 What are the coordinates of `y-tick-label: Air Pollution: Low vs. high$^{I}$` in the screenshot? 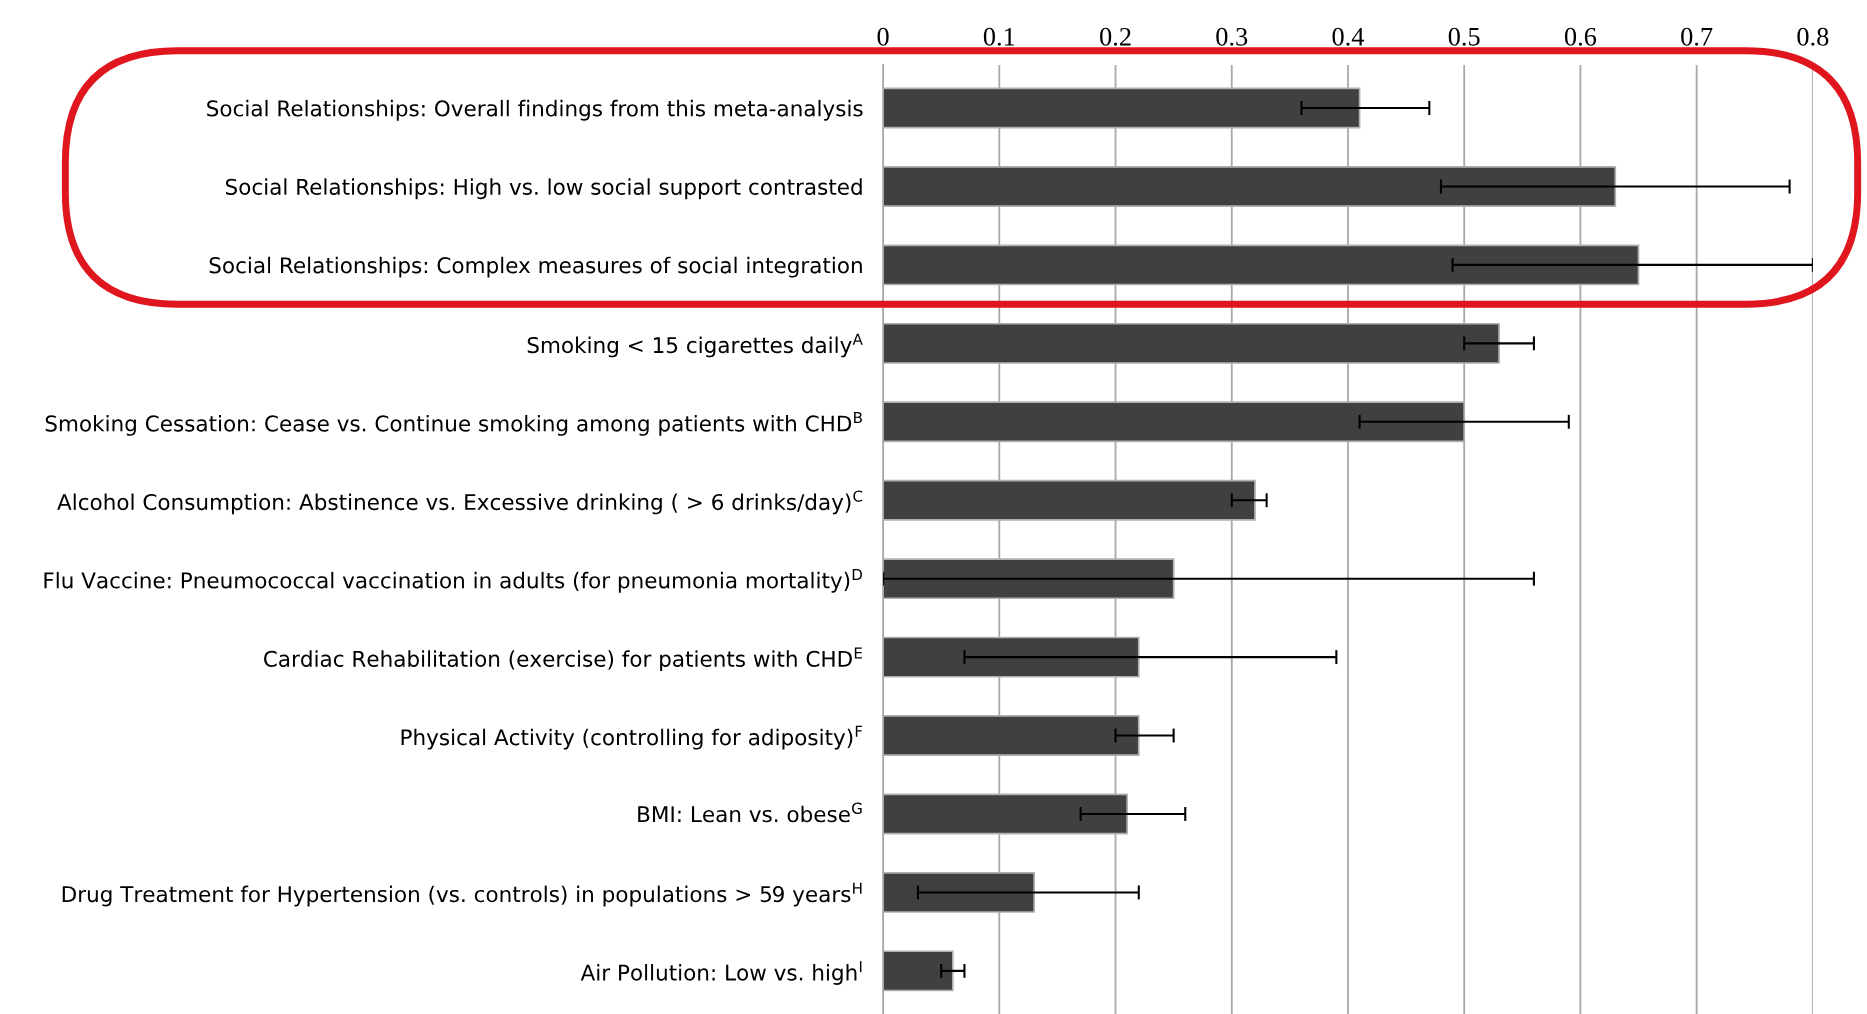 It's located at (721, 973).